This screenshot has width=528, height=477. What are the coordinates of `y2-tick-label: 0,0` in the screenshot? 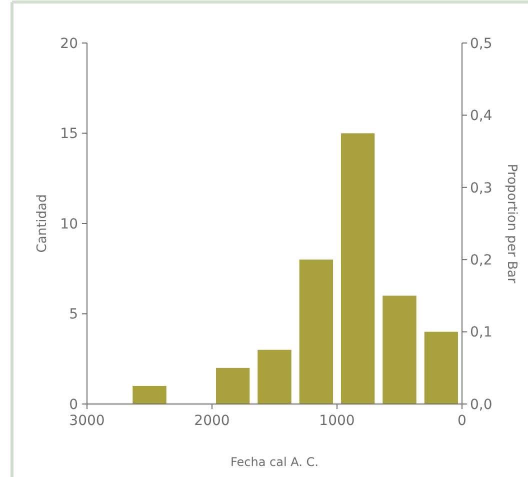 It's located at (481, 404).